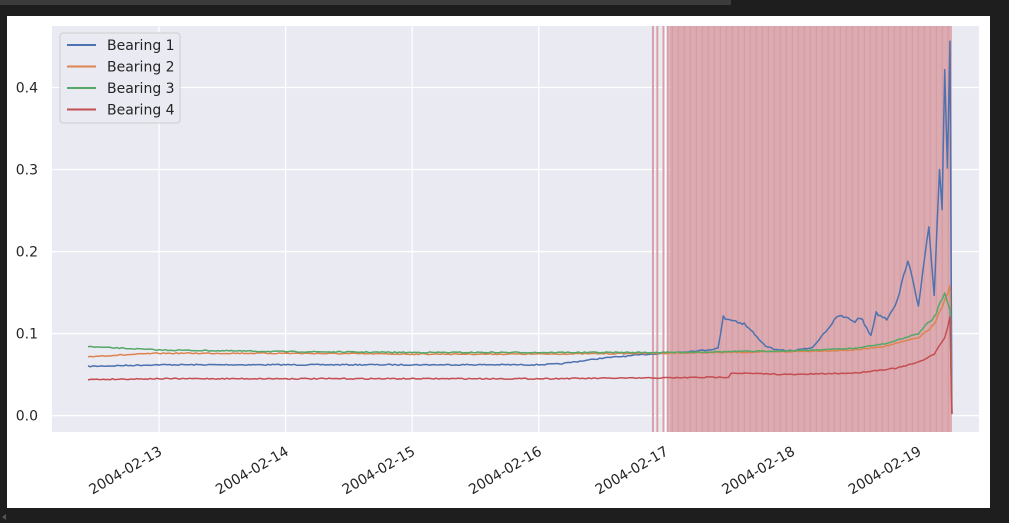 The height and width of the screenshot is (523, 1009). What do you see at coordinates (126, 471) in the screenshot?
I see `x-tick-label: 2004-02-13` at bounding box center [126, 471].